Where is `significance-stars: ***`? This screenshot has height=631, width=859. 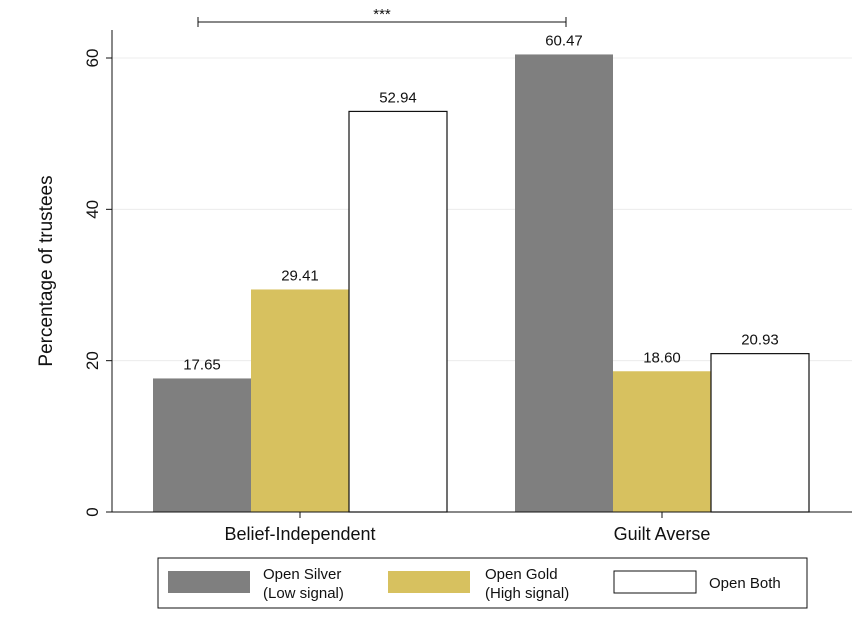
significance-stars: *** is located at coordinates (382, 14).